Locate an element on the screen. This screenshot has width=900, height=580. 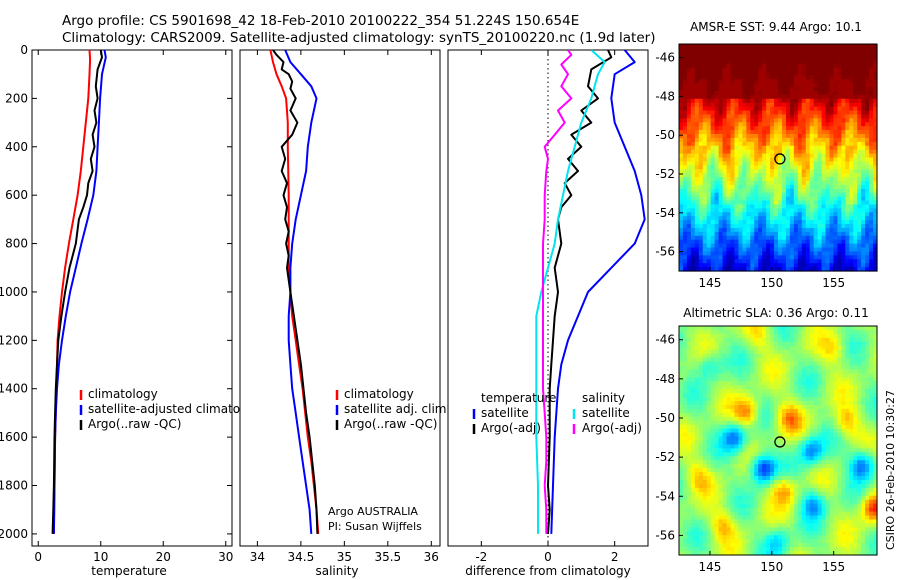
x-tick-label: 0 is located at coordinates (38, 557).